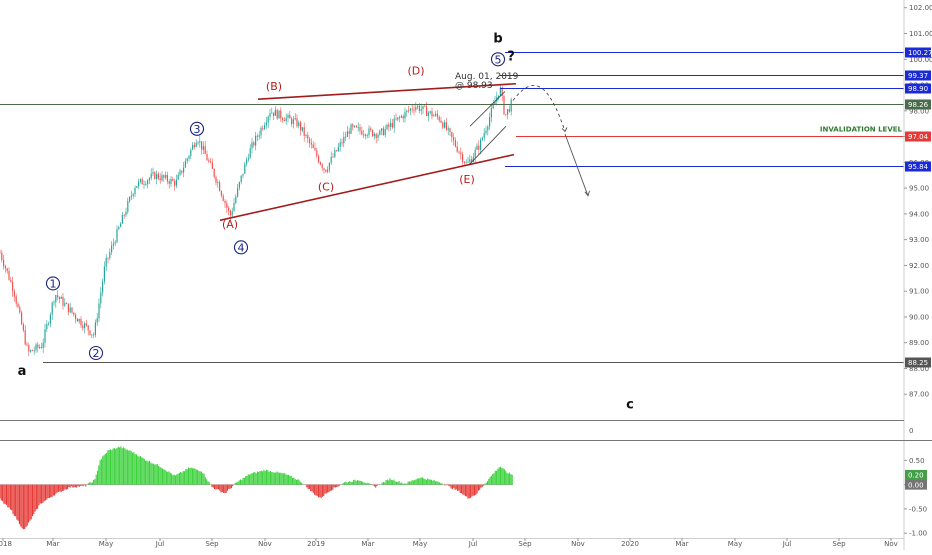 The height and width of the screenshot is (555, 932). I want to click on y-tick-label: 90.00, so click(919, 317).